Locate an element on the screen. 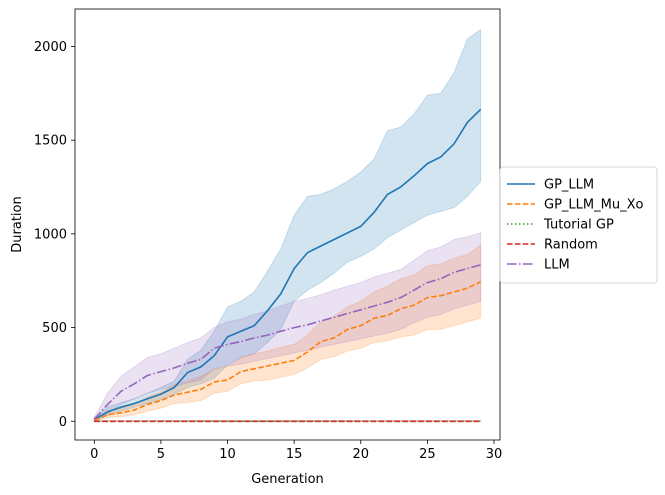 This screenshot has height=495, width=665. x-axis-ticks: 0 5 10 15 20 25 30 is located at coordinates (296, 451).